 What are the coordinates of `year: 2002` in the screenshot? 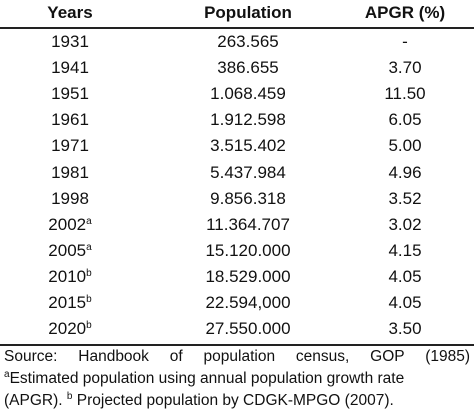 It's located at (67, 224).